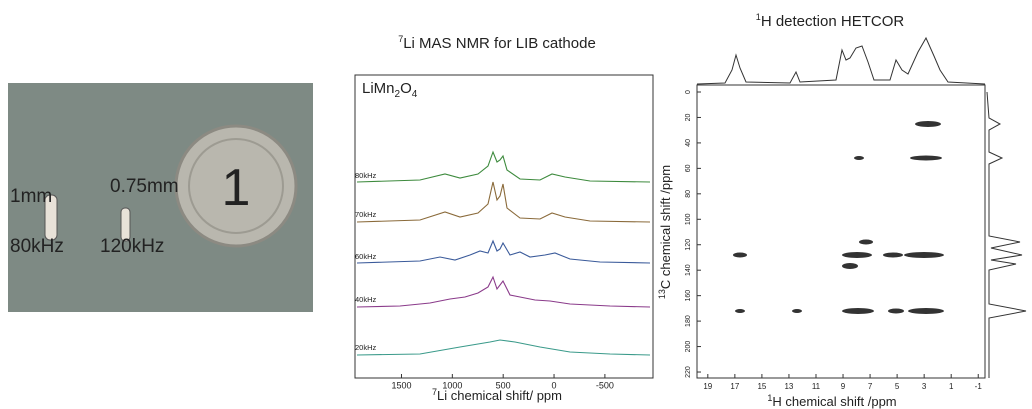  I want to click on panel-title: 7Li MAS NMR for LIB cathode, so click(497, 43).